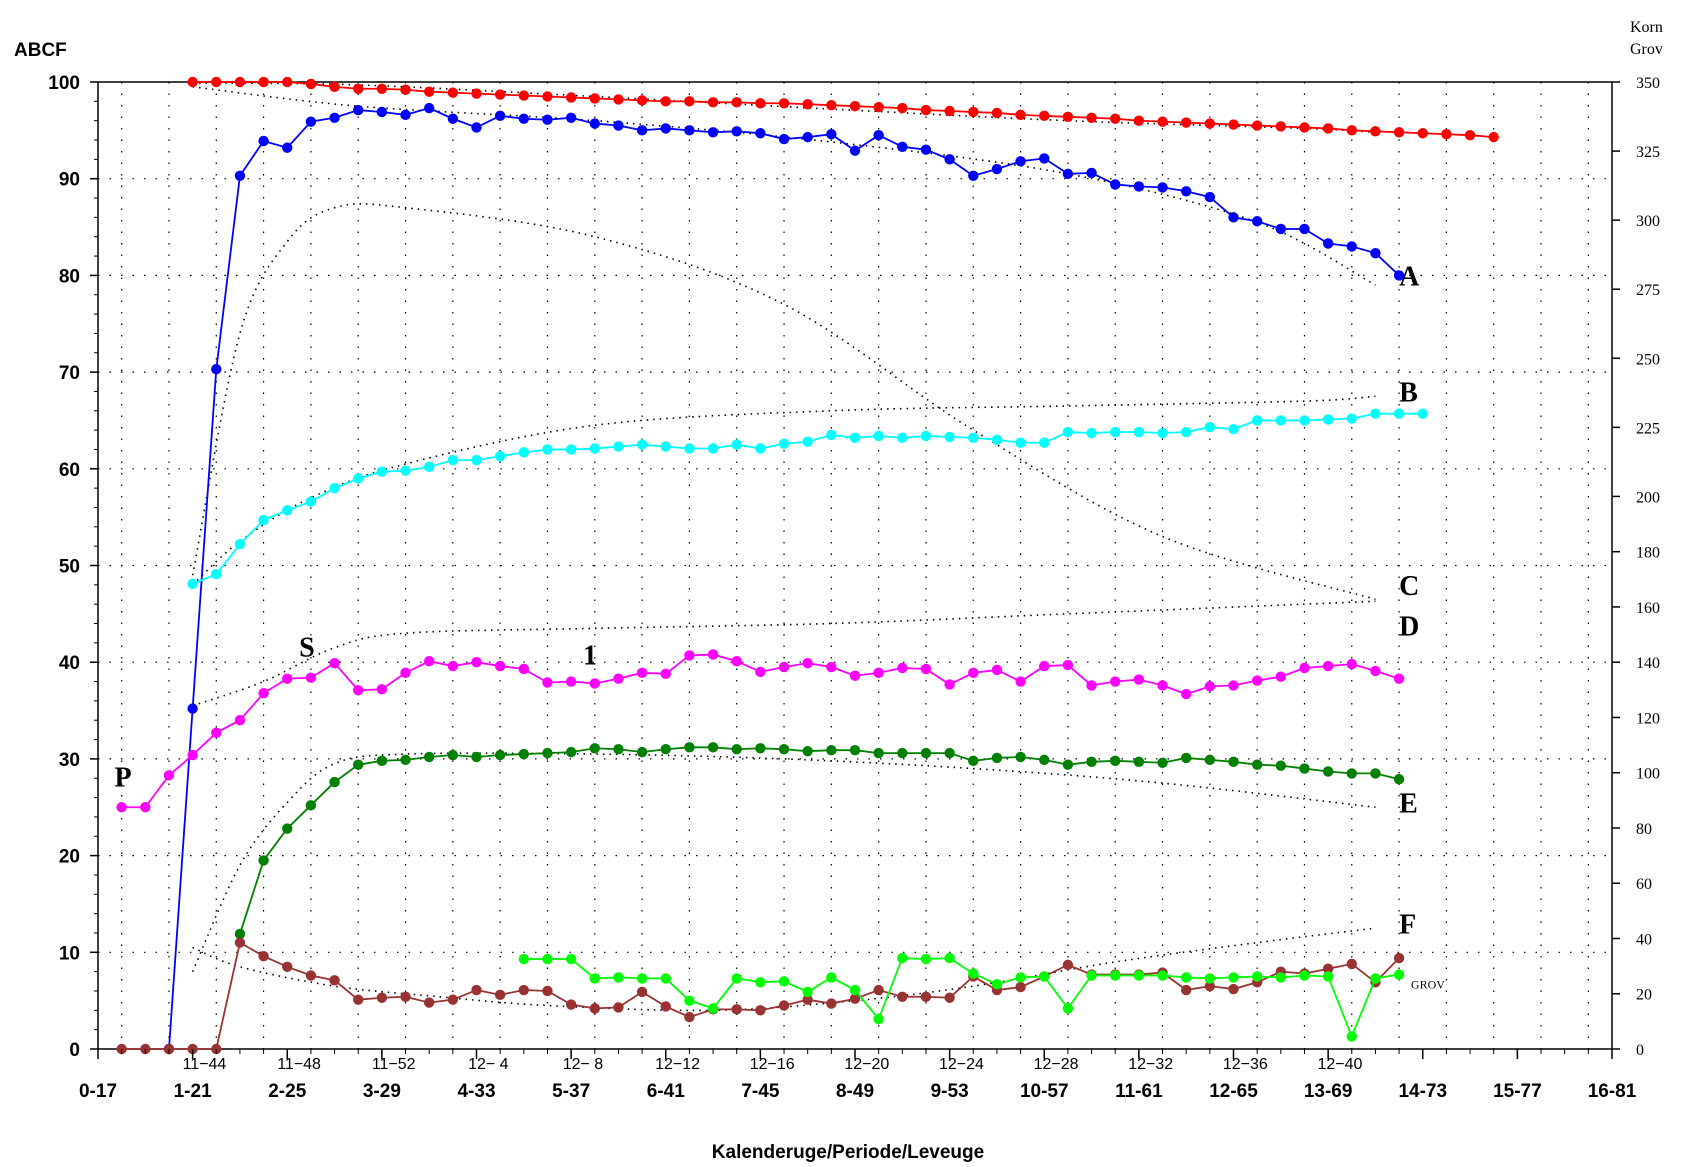 The image size is (1691, 1167). What do you see at coordinates (40, 50) in the screenshot?
I see `left-axis-title: ABCF` at bounding box center [40, 50].